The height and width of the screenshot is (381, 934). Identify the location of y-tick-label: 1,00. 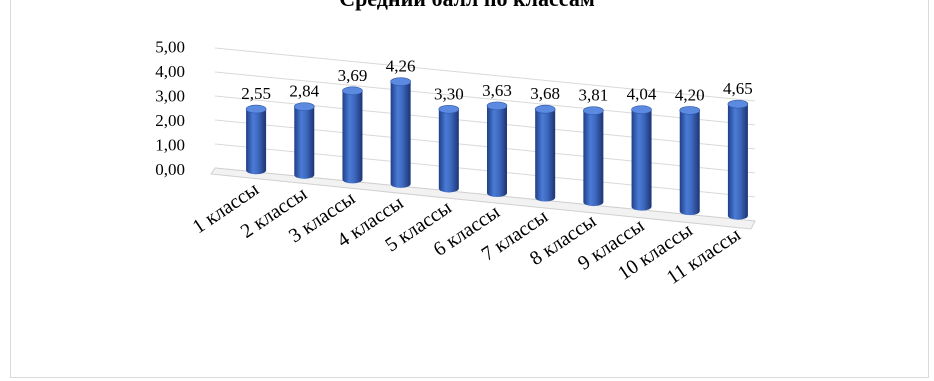
(170, 145).